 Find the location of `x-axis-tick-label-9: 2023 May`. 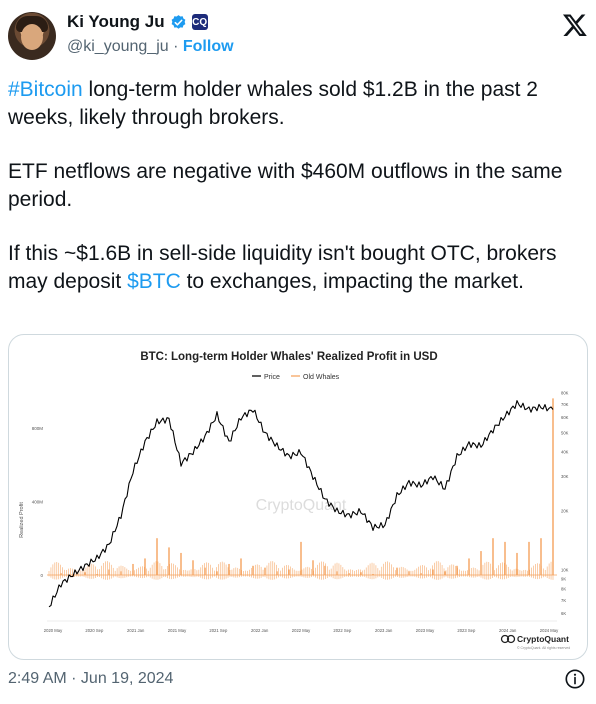

x-axis-tick-label-9: 2023 May is located at coordinates (425, 630).